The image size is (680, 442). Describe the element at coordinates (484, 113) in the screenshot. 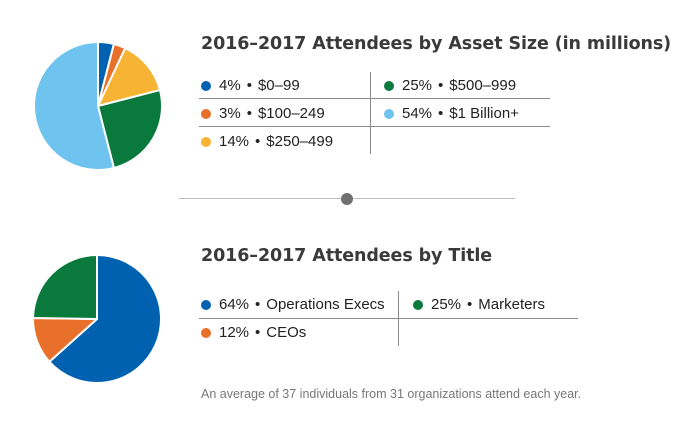

I see `legend-label: $1 Billion+` at that location.